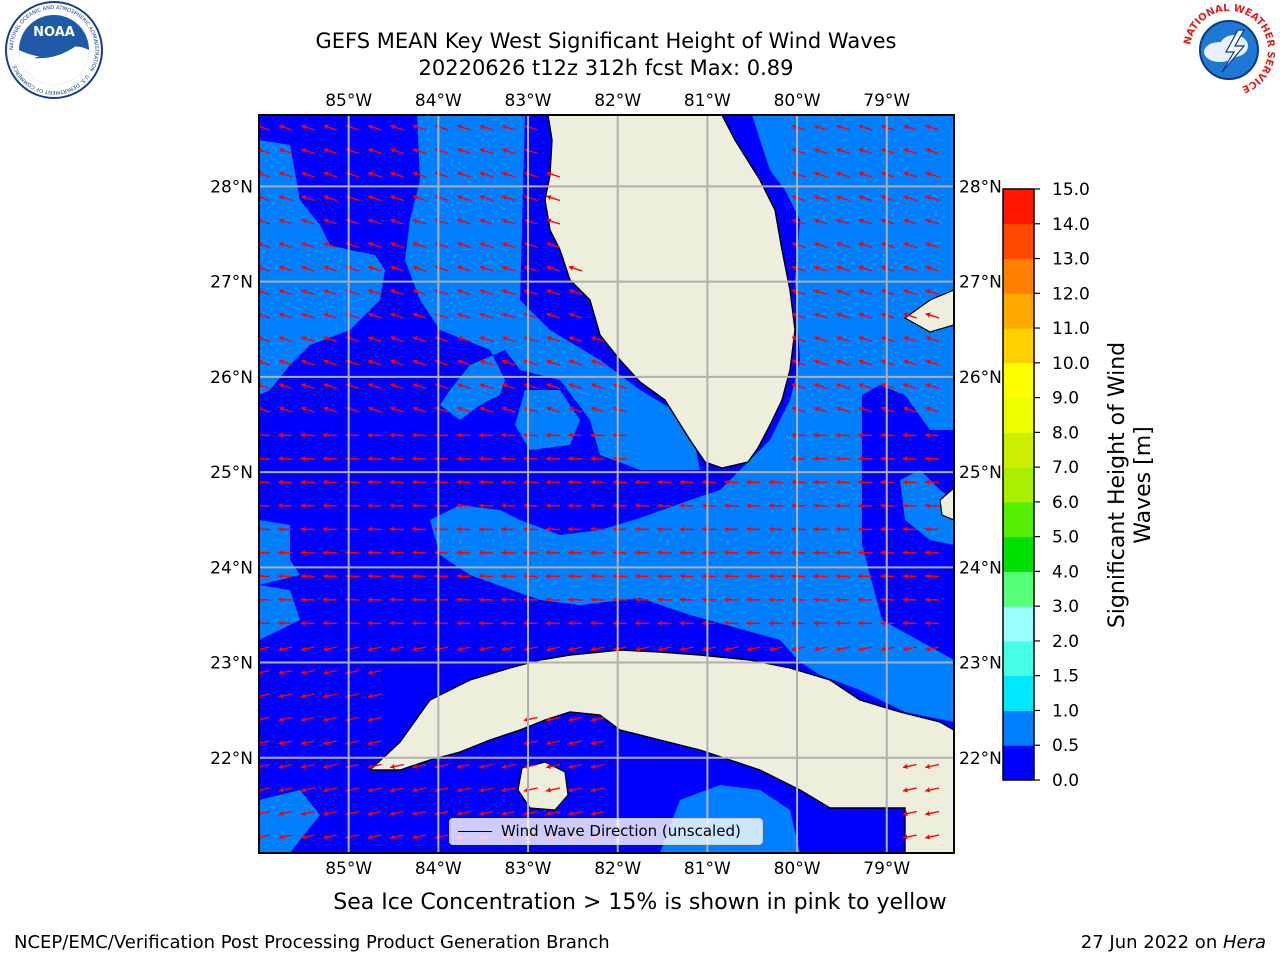 The width and height of the screenshot is (1280, 960). What do you see at coordinates (231, 568) in the screenshot?
I see `y-tick-label-left: 24°N` at bounding box center [231, 568].